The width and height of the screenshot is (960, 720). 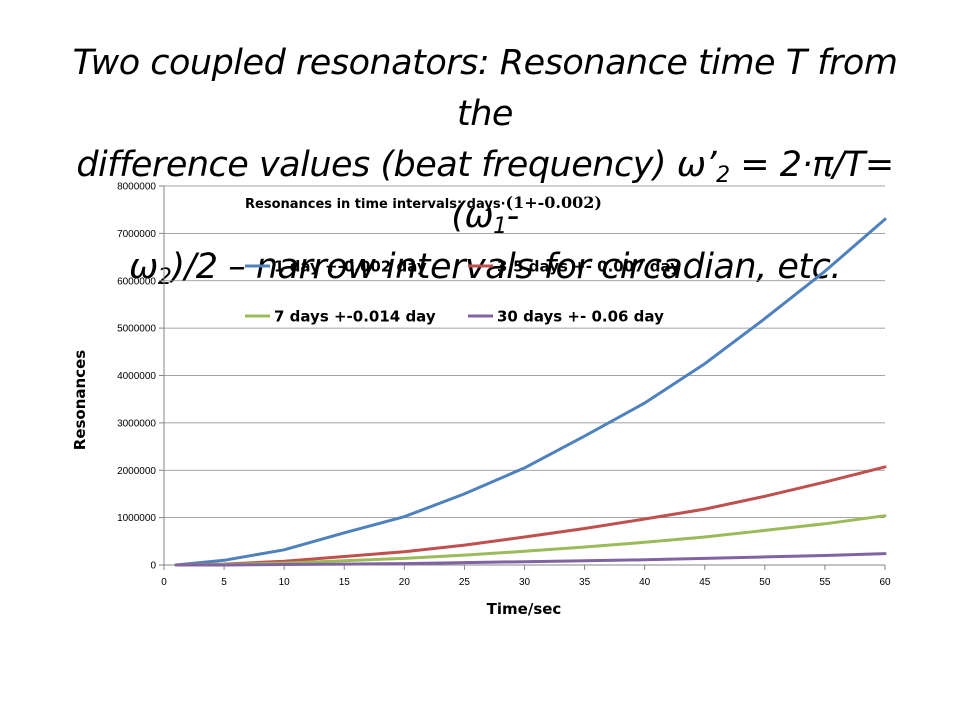 I want to click on legend-label-2: 7 days +-0.014 day, so click(x=355, y=317).